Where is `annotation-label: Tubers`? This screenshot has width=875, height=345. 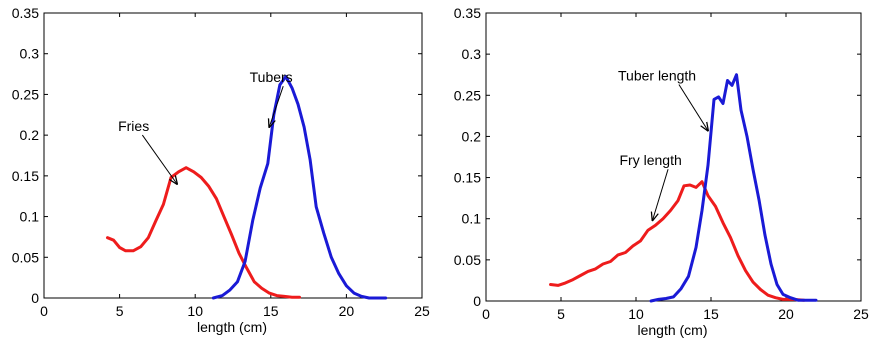
annotation-label: Tubers is located at coordinates (271, 77).